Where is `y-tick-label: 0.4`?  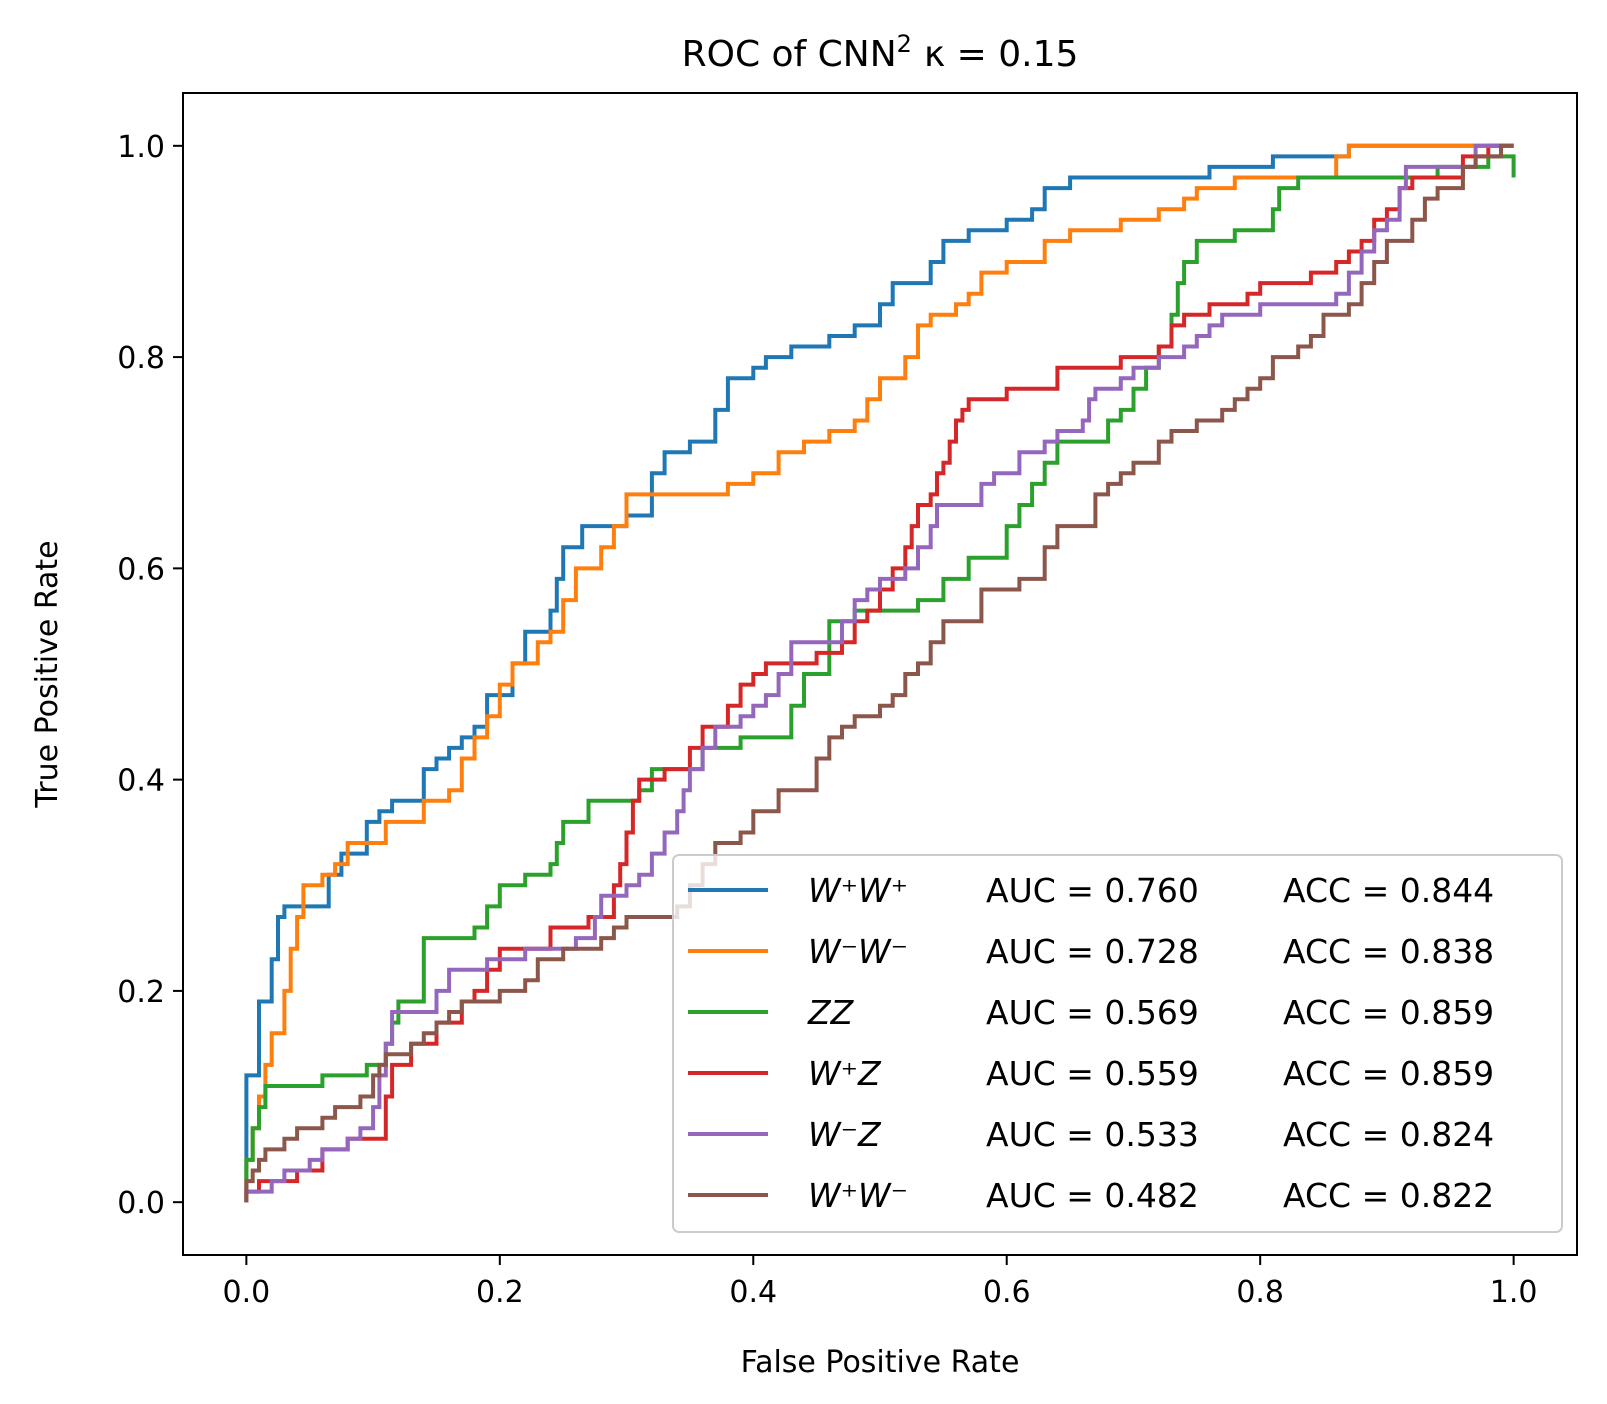
y-tick-label: 0.4 is located at coordinates (141, 781).